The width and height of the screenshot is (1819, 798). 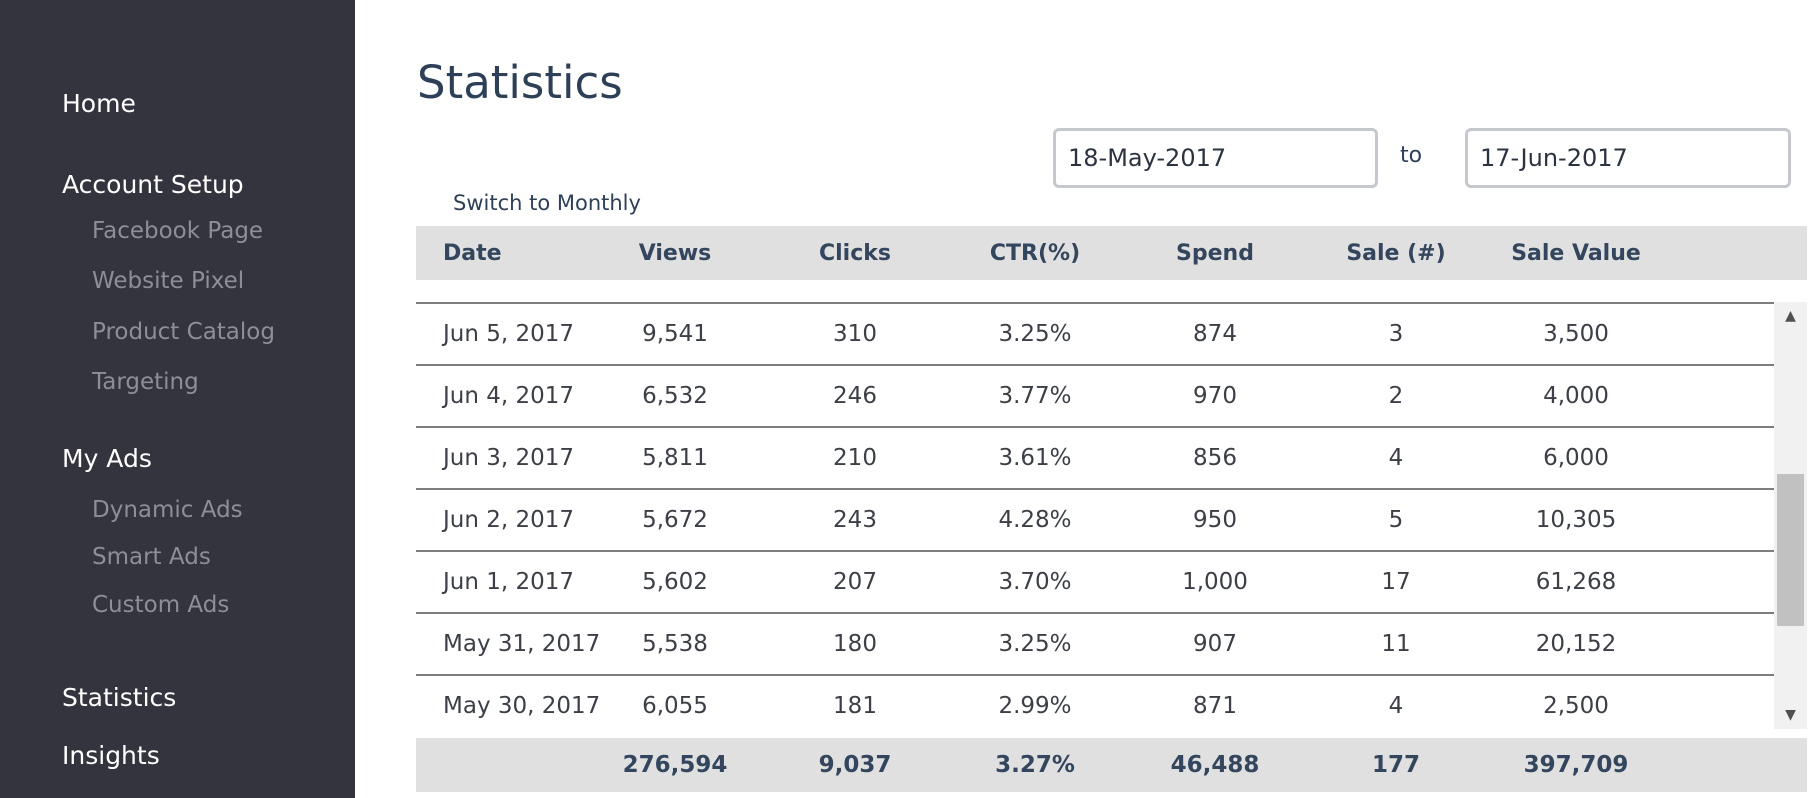 What do you see at coordinates (1215, 396) in the screenshot?
I see `cell-spend: 970` at bounding box center [1215, 396].